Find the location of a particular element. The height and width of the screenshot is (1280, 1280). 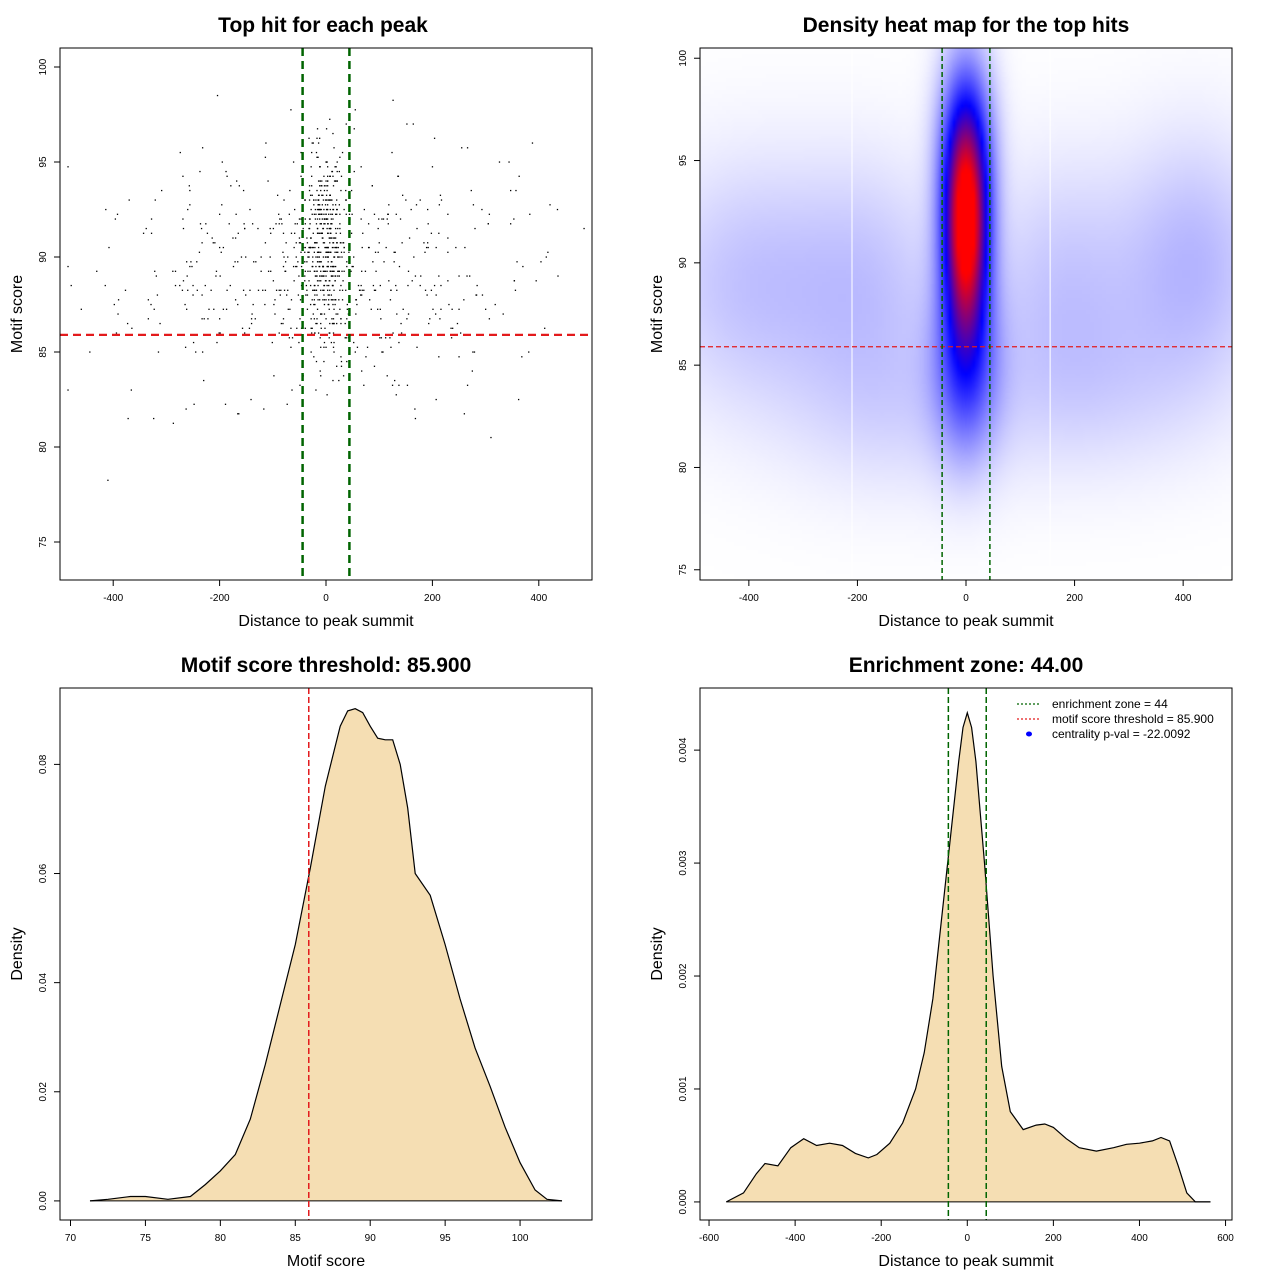

distance-density-y-ticks: 0.000 0.001 0.002 0.003 0.004 is located at coordinates (689, 975).